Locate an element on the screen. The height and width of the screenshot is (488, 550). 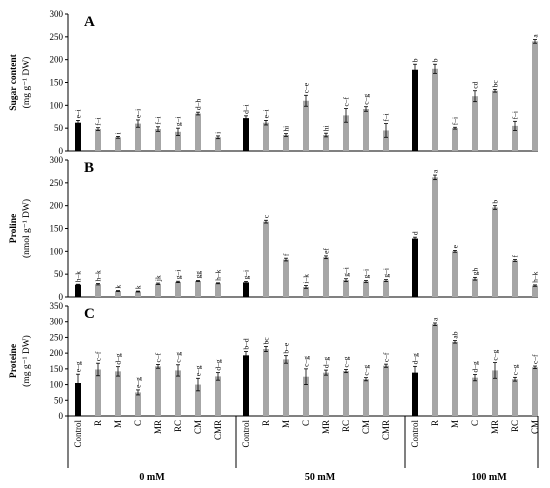
significance-letter: c is located at coordinates (266, 216).